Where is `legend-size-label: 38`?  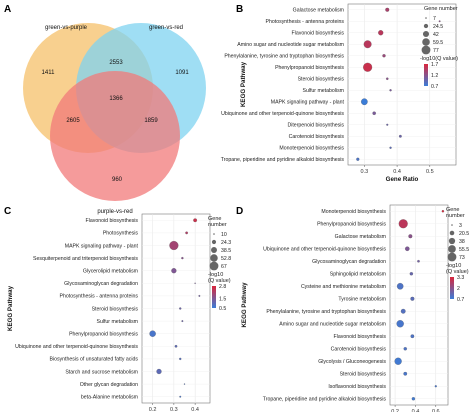
legend-size-label: 38 is located at coordinates (462, 242).